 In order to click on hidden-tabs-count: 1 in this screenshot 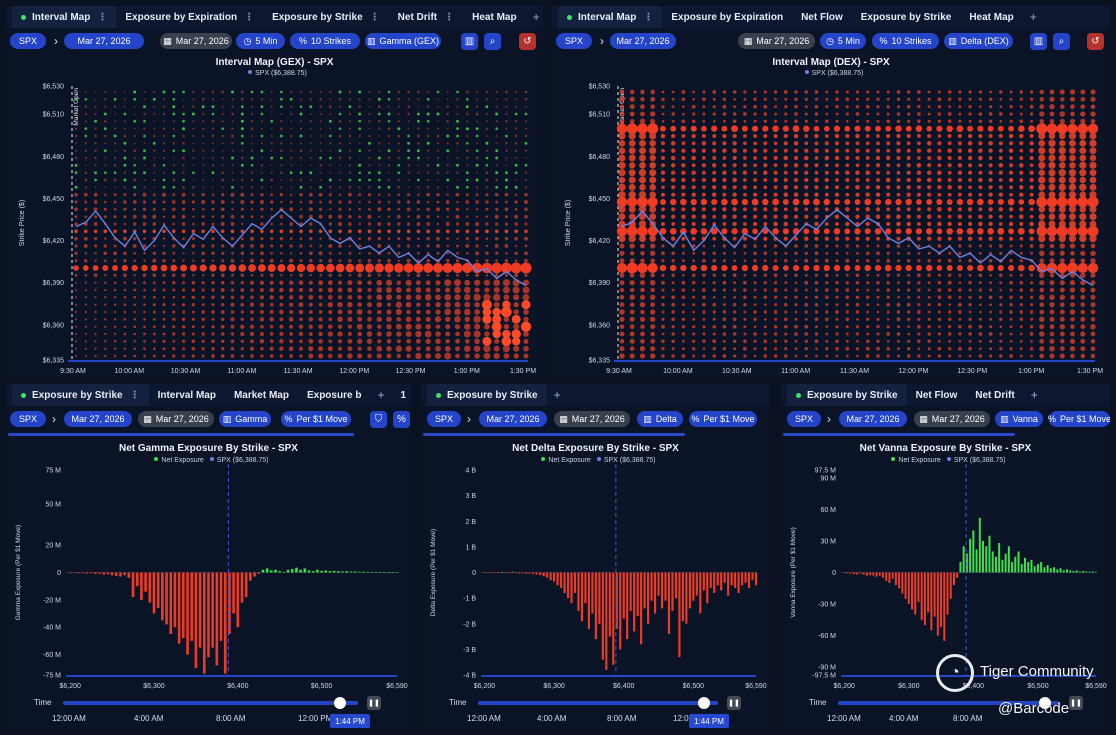, I will do `click(403, 395)`.